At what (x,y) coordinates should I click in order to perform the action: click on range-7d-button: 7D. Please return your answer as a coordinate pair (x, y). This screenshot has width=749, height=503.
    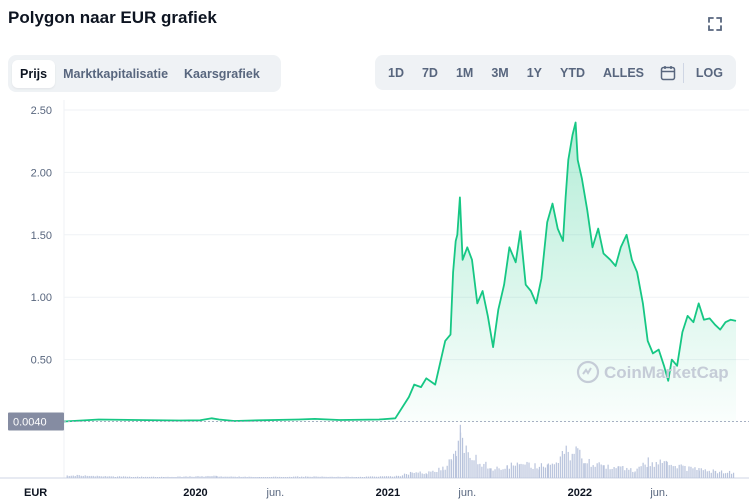
    Looking at the image, I should click on (429, 72).